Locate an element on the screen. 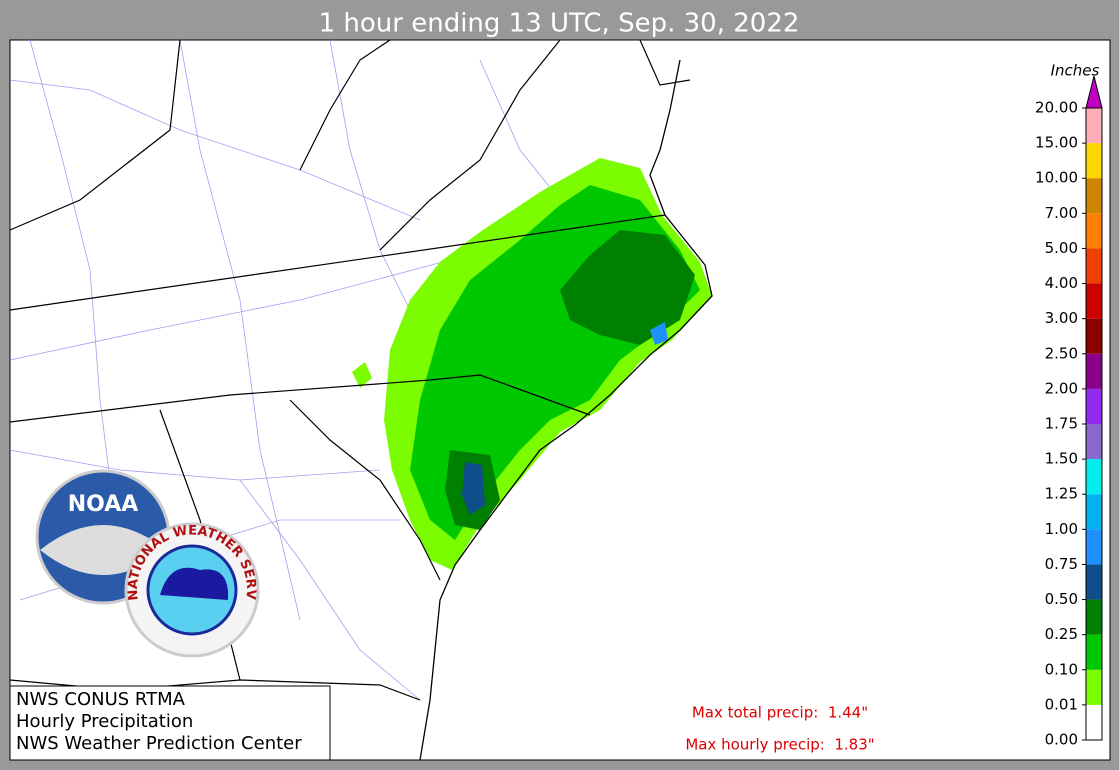 This screenshot has height=770, width=1119. colorbar-label: 0.00 is located at coordinates (1061, 740).